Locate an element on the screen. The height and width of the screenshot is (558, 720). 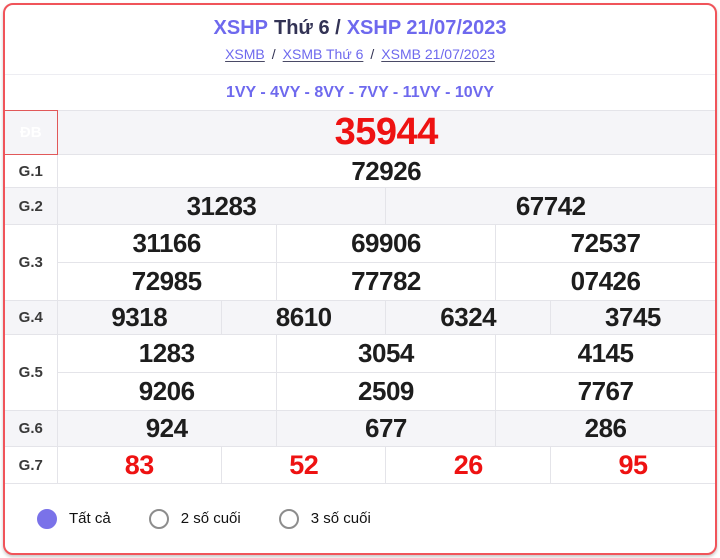
radio-option-all: Tất cả is located at coordinates (74, 518).